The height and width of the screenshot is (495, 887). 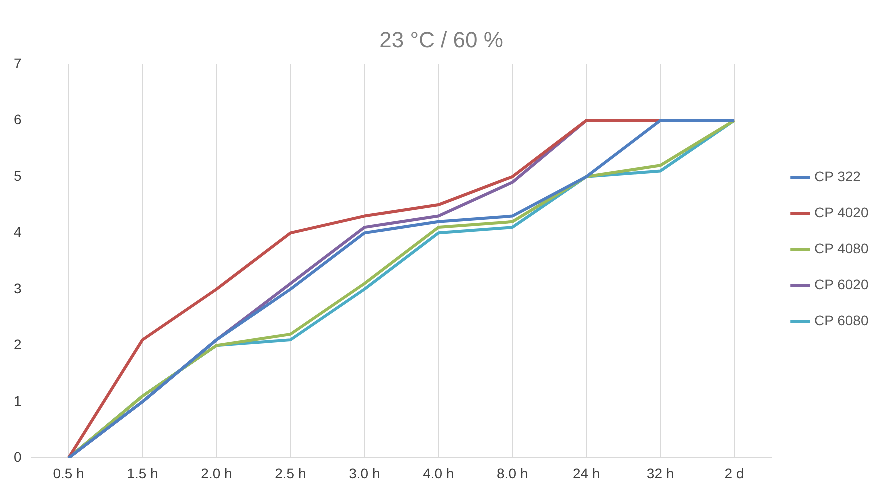 I want to click on legend-label: CP 6080, so click(x=841, y=320).